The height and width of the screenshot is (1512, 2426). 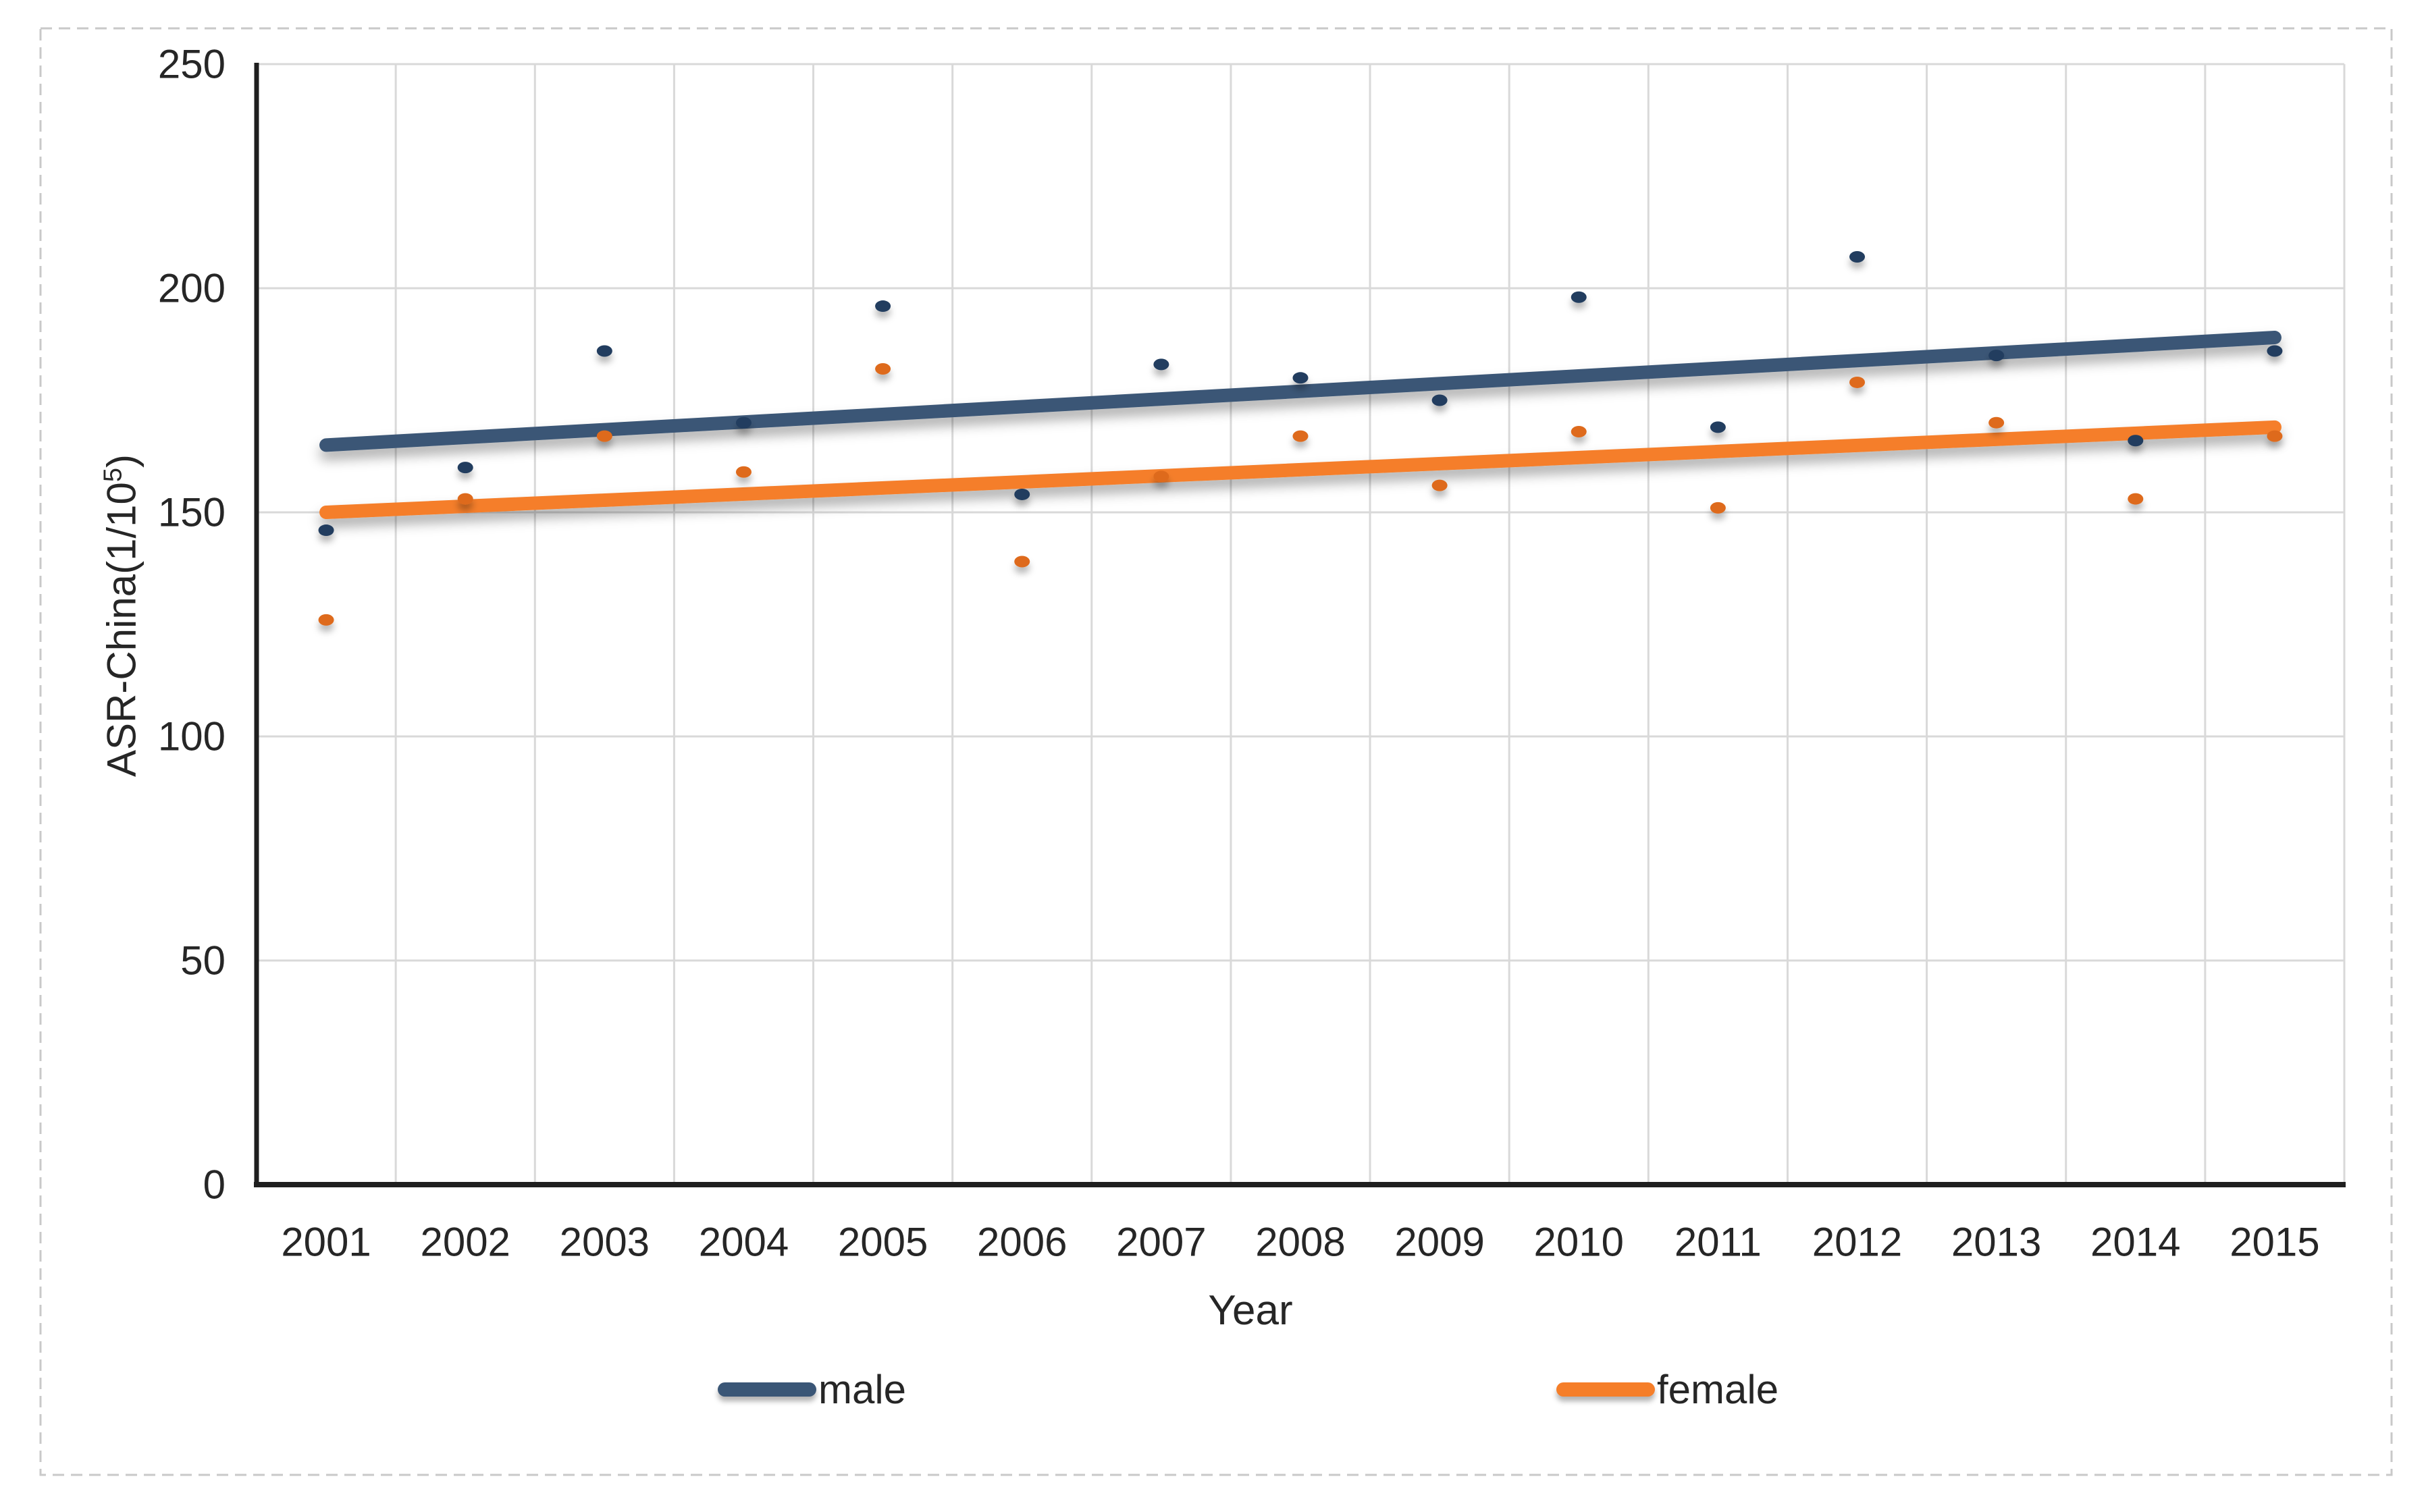 I want to click on x-tick-label: 2010, so click(x=1579, y=1242).